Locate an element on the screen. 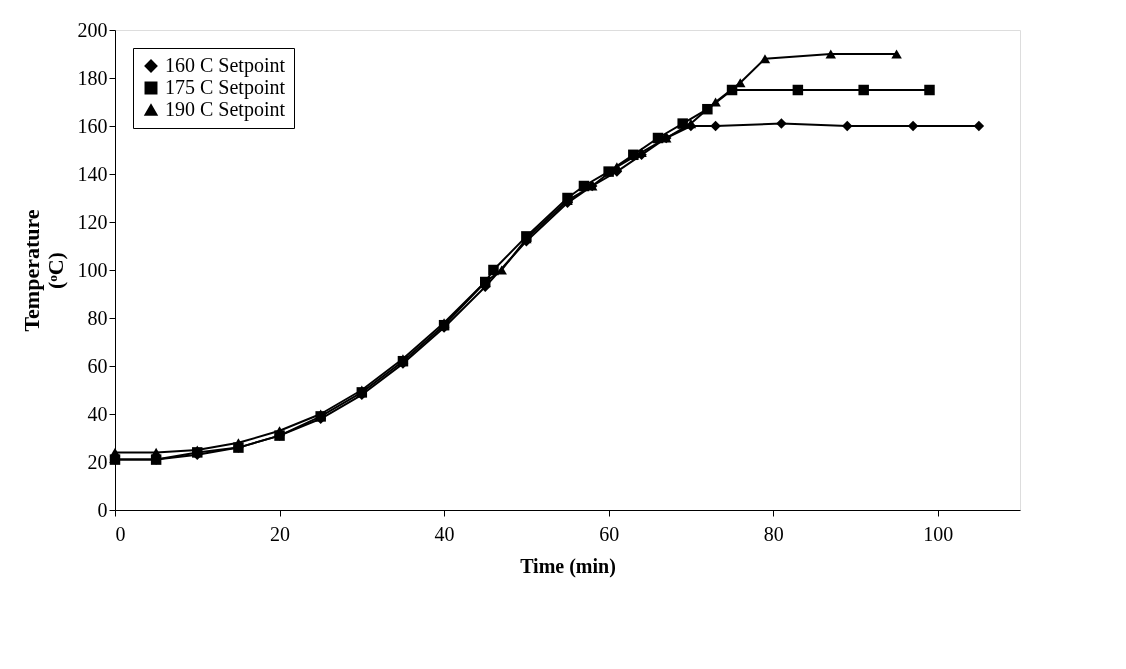 This screenshot has height=669, width=1126. y-tick-label: 140 is located at coordinates (92, 173).